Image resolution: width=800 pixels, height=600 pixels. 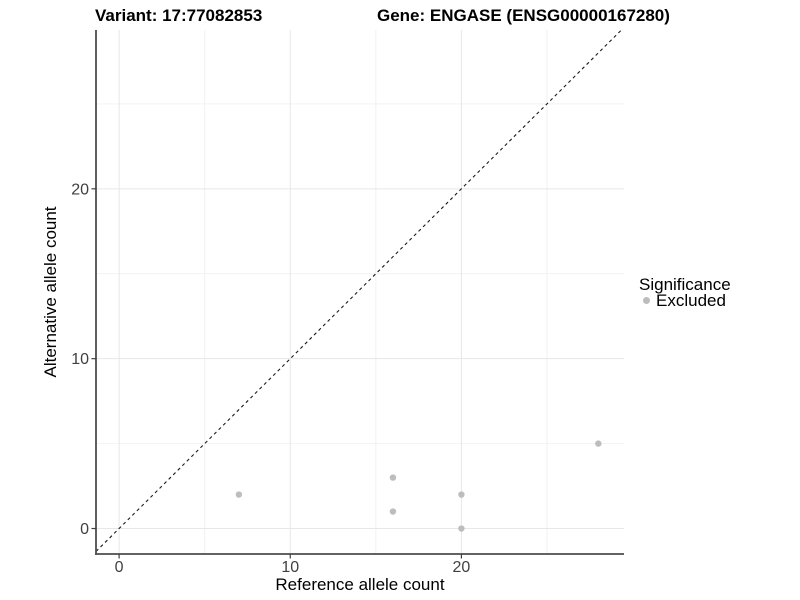 What do you see at coordinates (646, 300) in the screenshot?
I see `legend-excluded-marker-icon` at bounding box center [646, 300].